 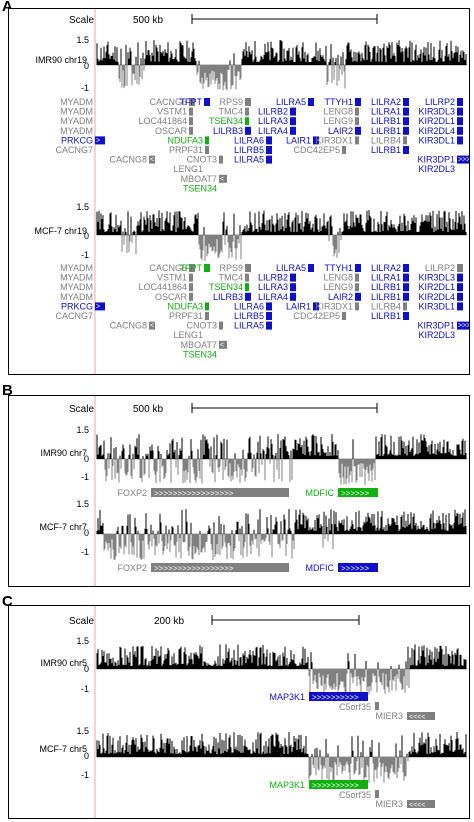 I want to click on signal-track-a2, so click(x=281, y=235).